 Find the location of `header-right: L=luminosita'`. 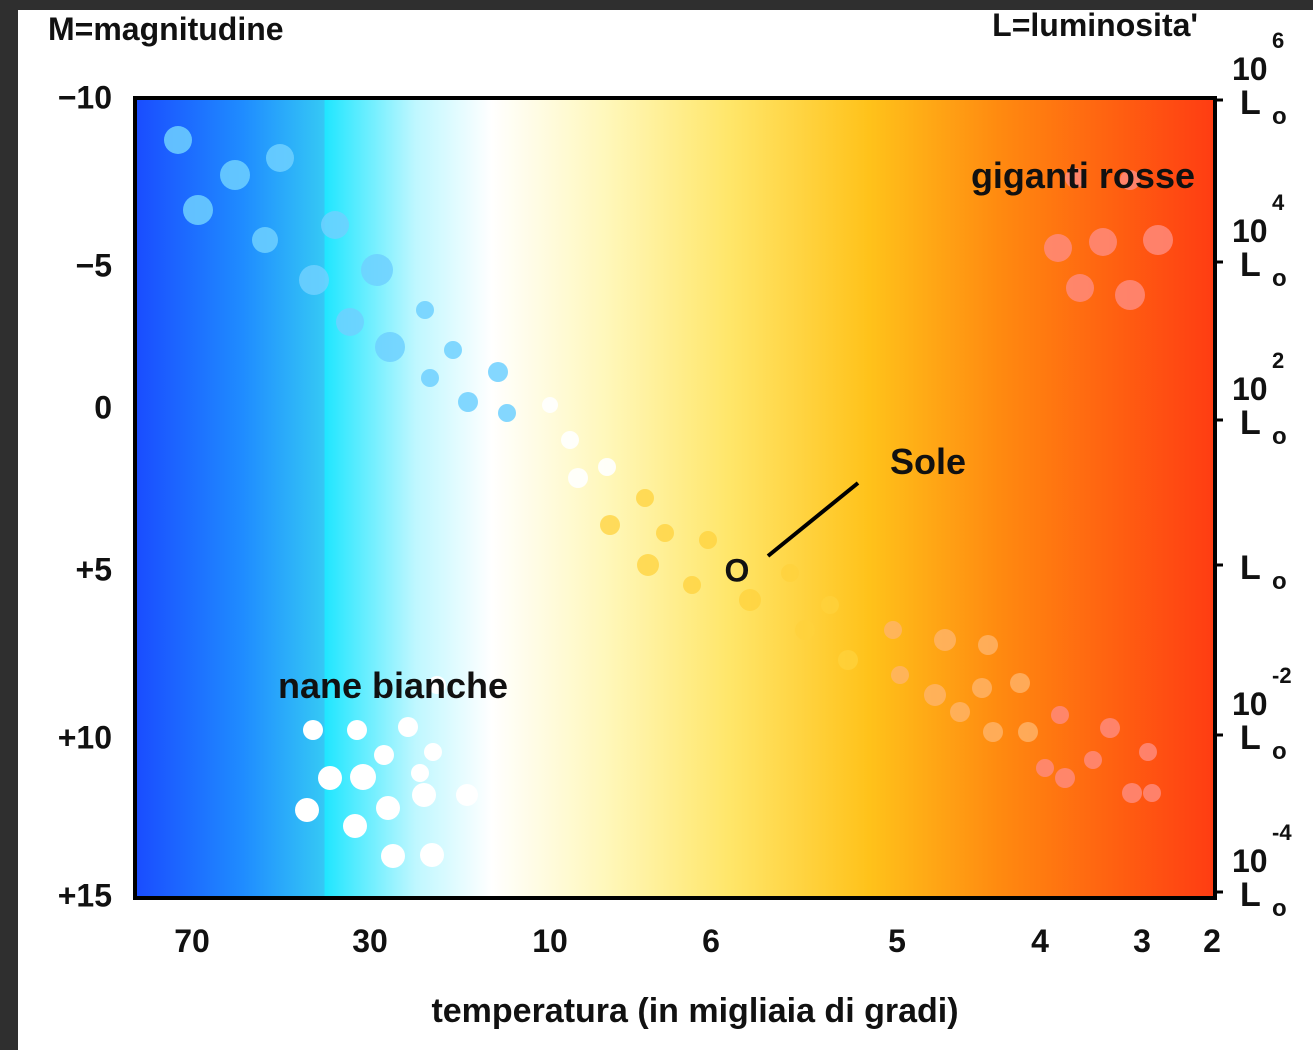

header-right: L=luminosita' is located at coordinates (1095, 25).